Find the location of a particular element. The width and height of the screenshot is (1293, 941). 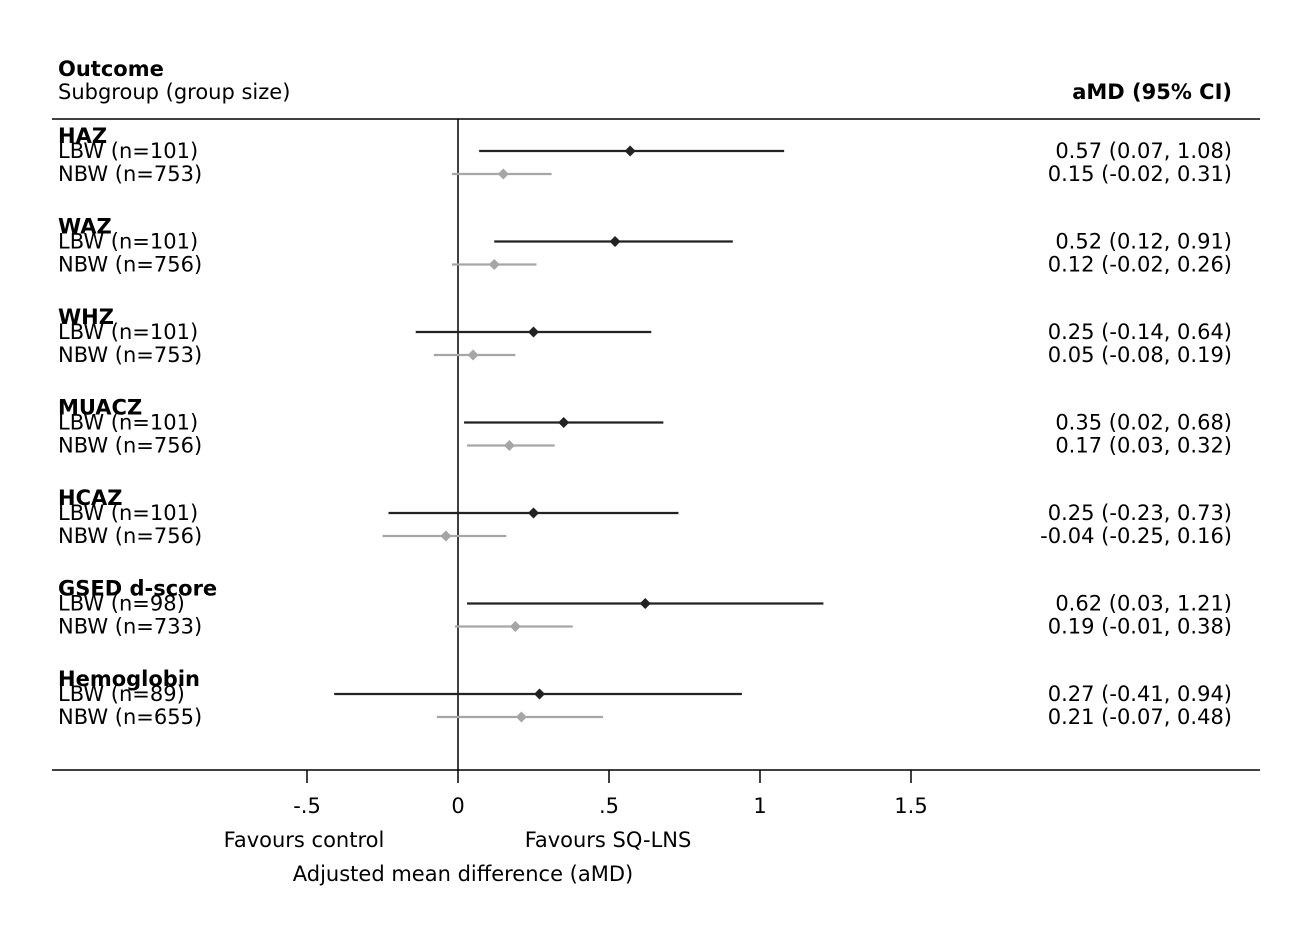

estimate-marker-whz-nbw is located at coordinates (473, 355).